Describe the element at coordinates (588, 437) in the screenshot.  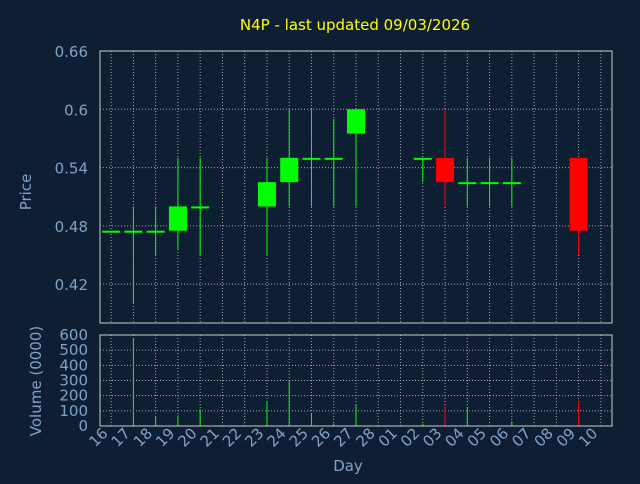
I see `x-tick-label: 10` at that location.